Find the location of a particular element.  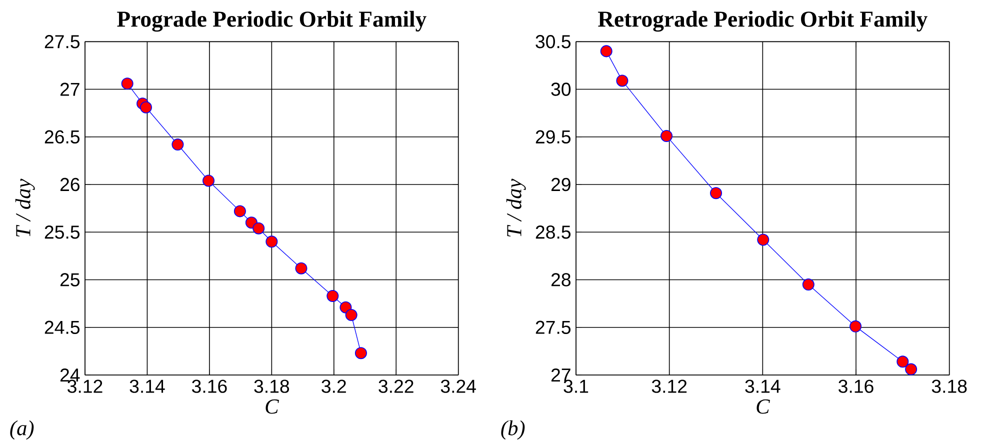

text: (a) is located at coordinates (22, 430).